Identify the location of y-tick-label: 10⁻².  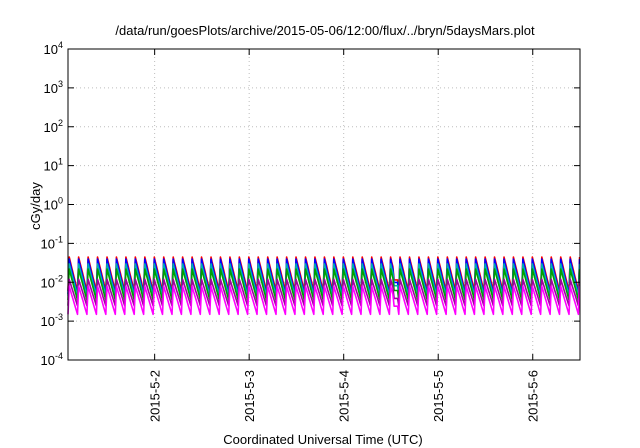
(52, 281).